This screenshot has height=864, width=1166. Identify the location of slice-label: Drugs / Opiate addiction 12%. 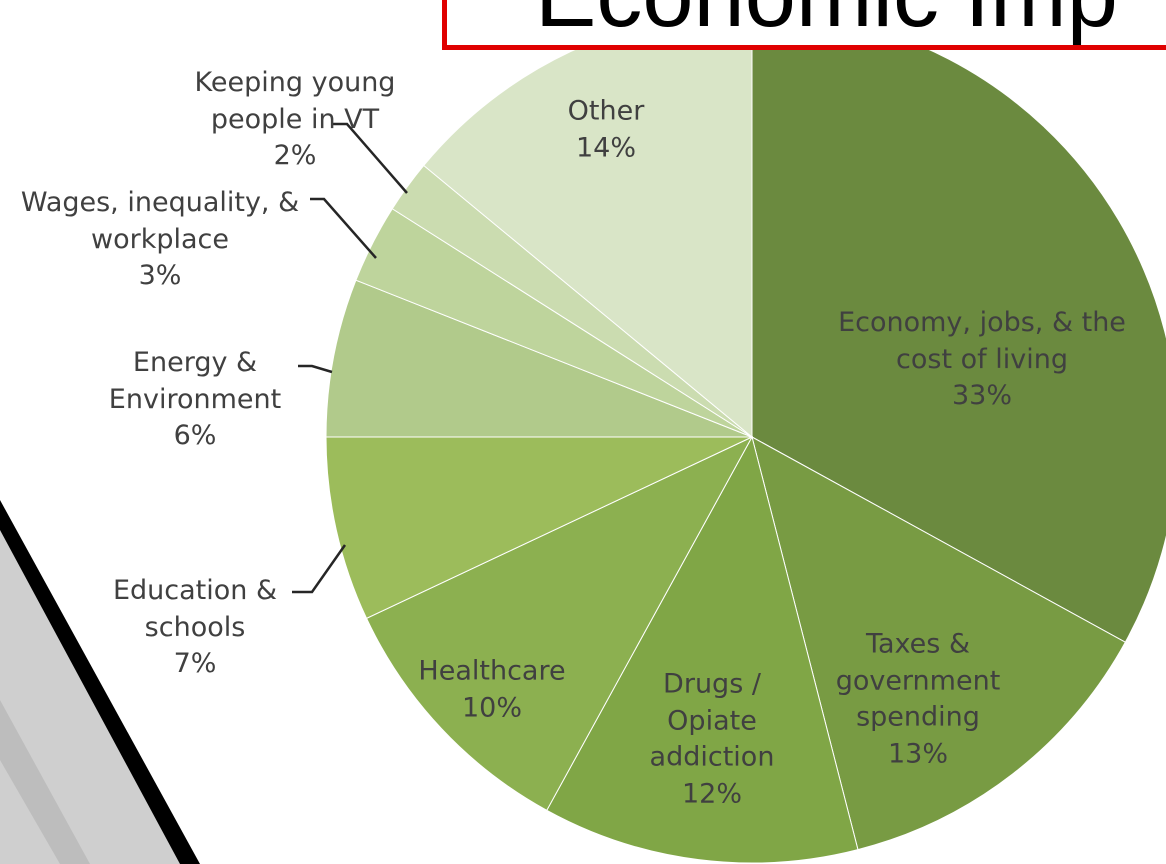
(712, 740).